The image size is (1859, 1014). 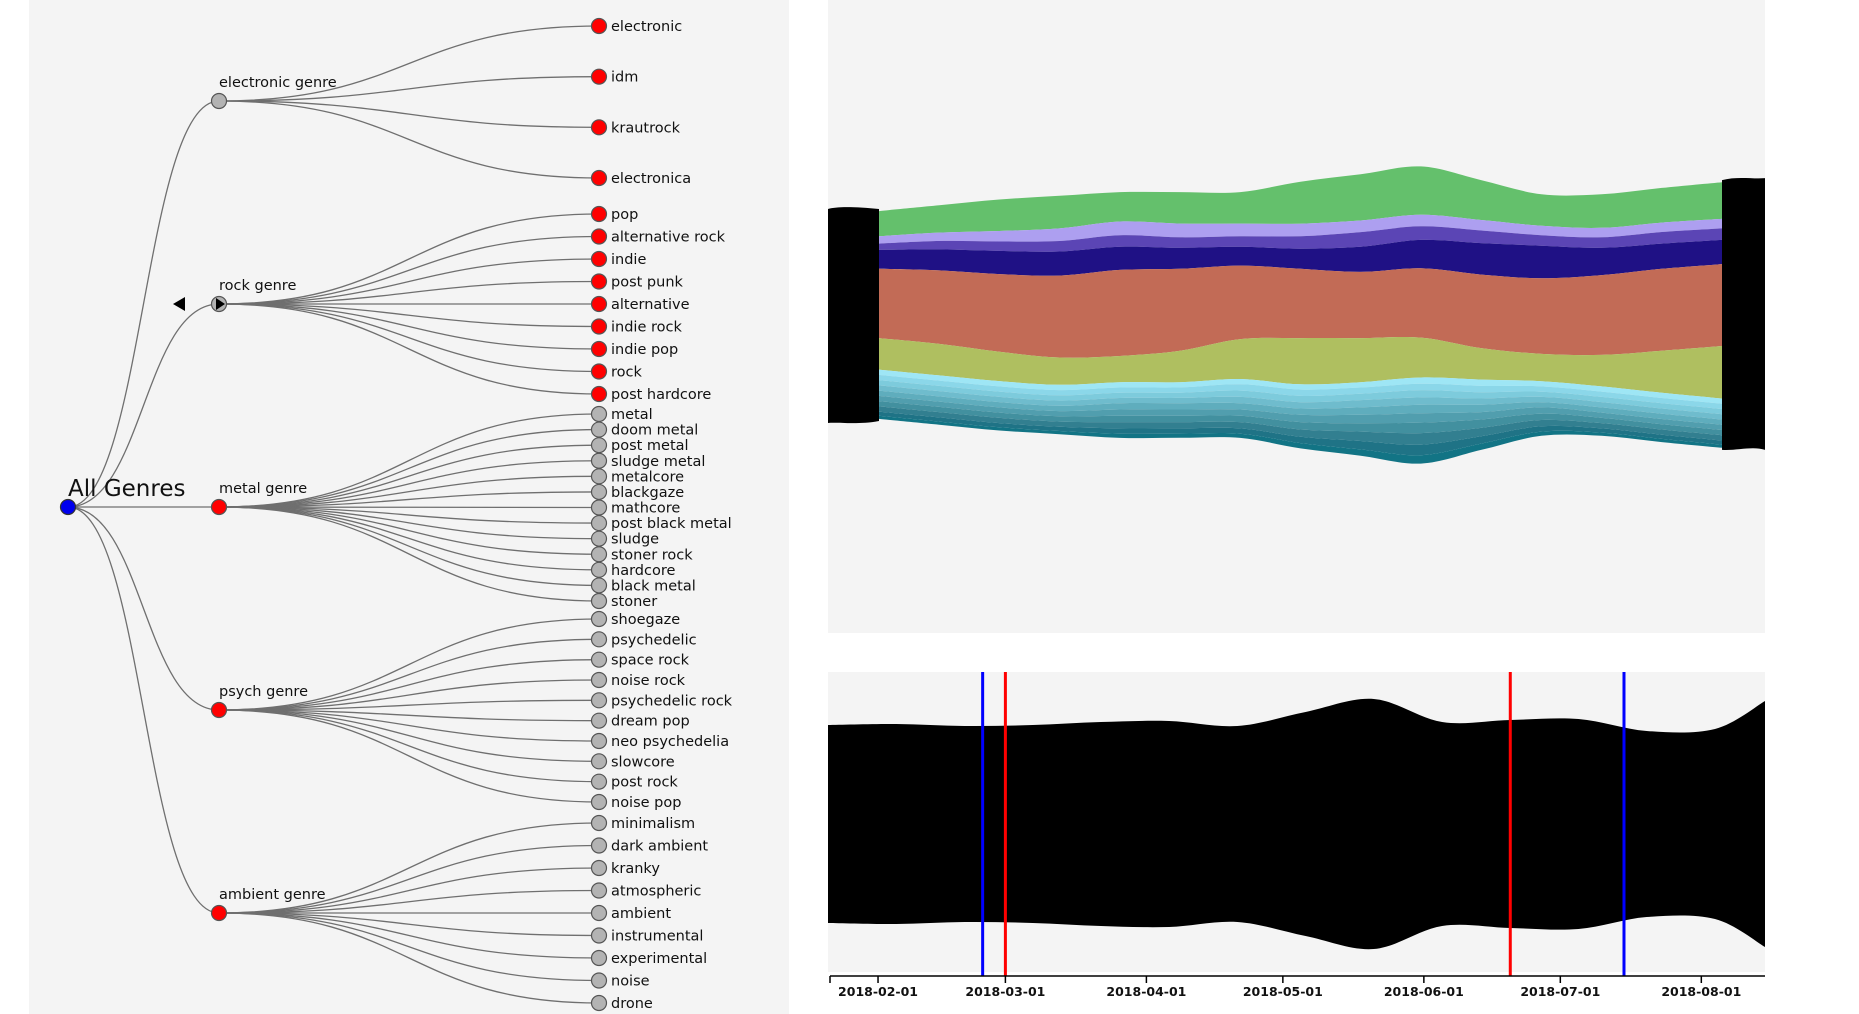 I want to click on leaf-node-slowcore: slowcore, so click(x=632, y=762).